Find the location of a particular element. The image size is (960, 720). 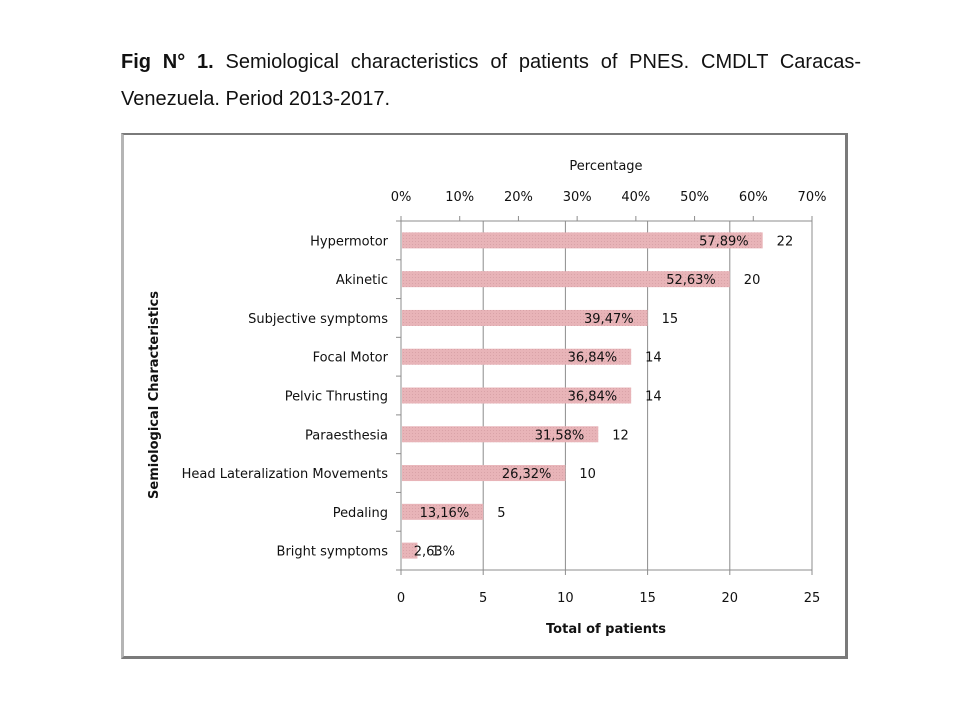

bottom-axis-tick-label: 0 is located at coordinates (401, 598).